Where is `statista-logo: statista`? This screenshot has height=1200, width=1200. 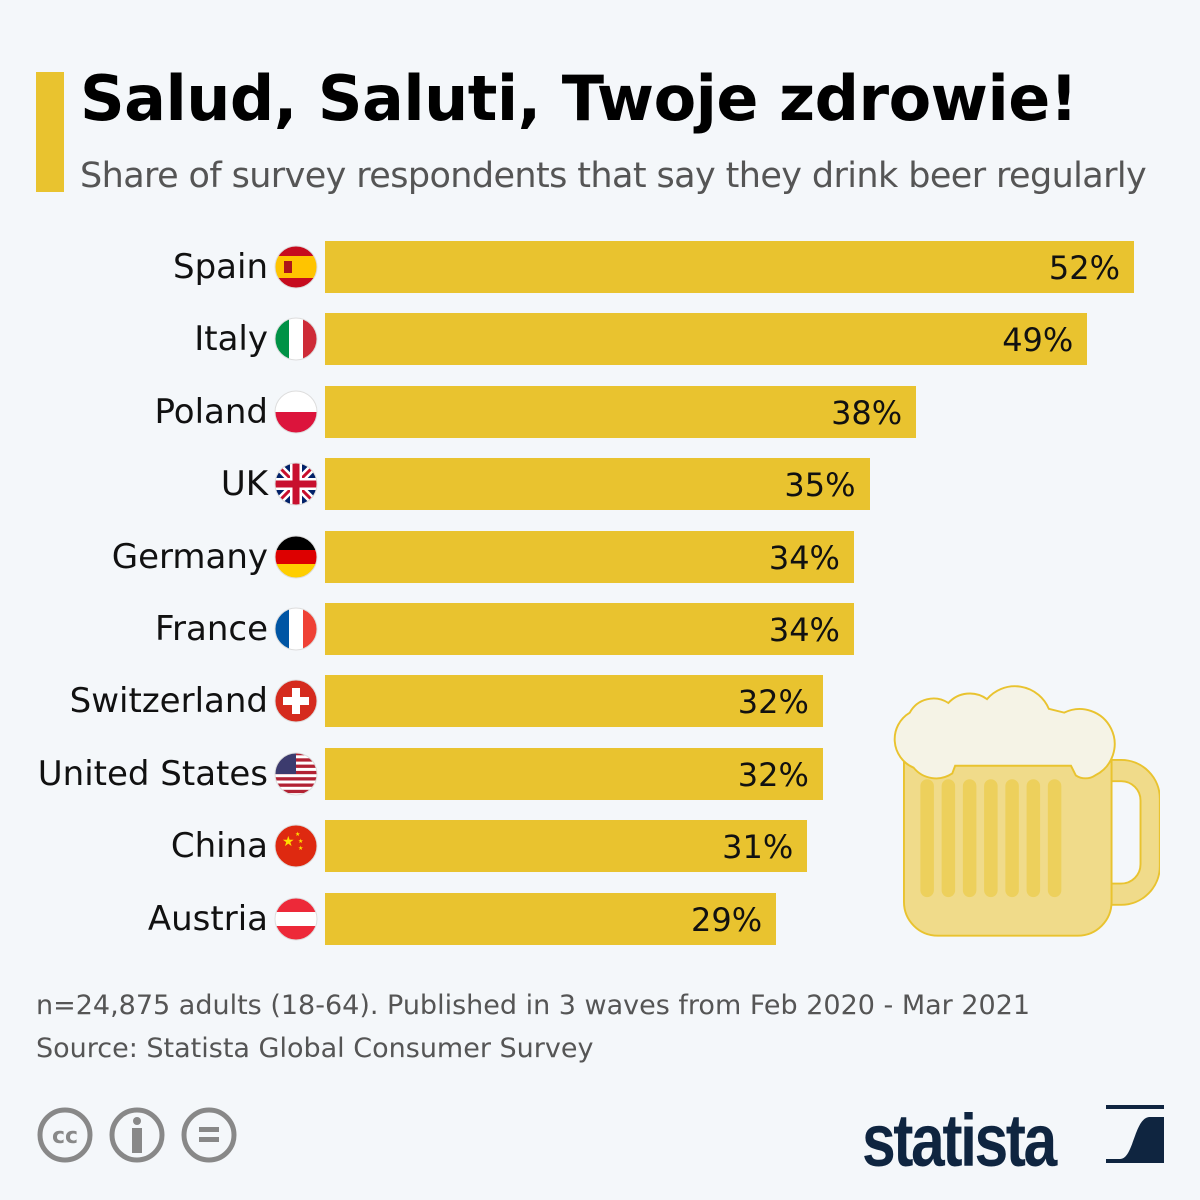 statista-logo: statista is located at coordinates (959, 1140).